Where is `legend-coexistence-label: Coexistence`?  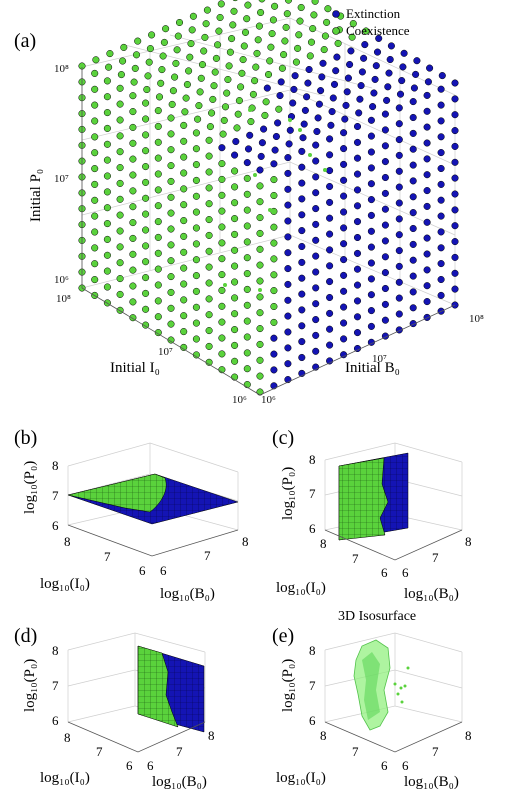
legend-coexistence-label: Coexistence is located at coordinates (378, 30).